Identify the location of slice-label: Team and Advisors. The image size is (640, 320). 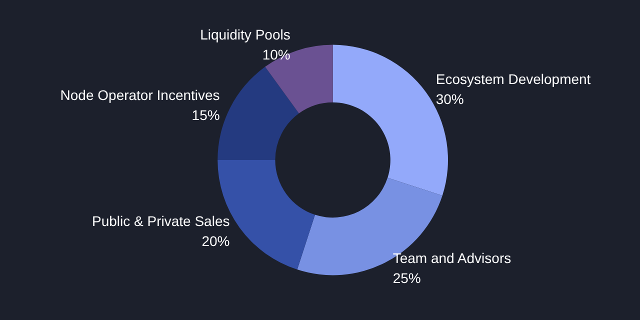
(452, 258).